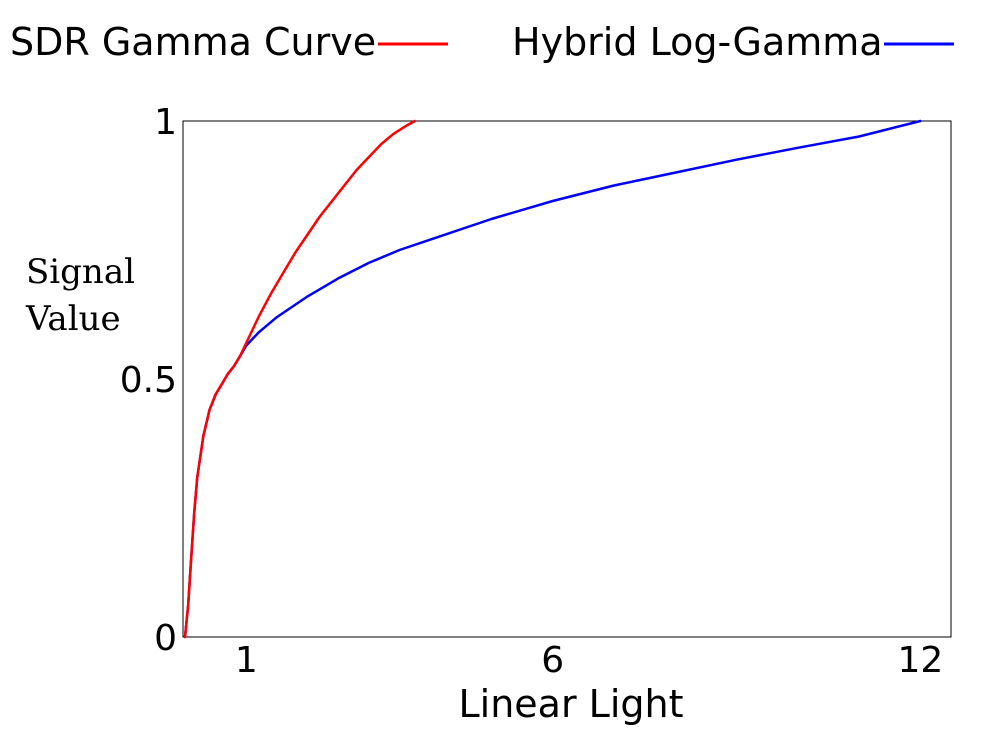 This screenshot has width=1000, height=750. I want to click on y-tick-label: 0.5, so click(148, 380).